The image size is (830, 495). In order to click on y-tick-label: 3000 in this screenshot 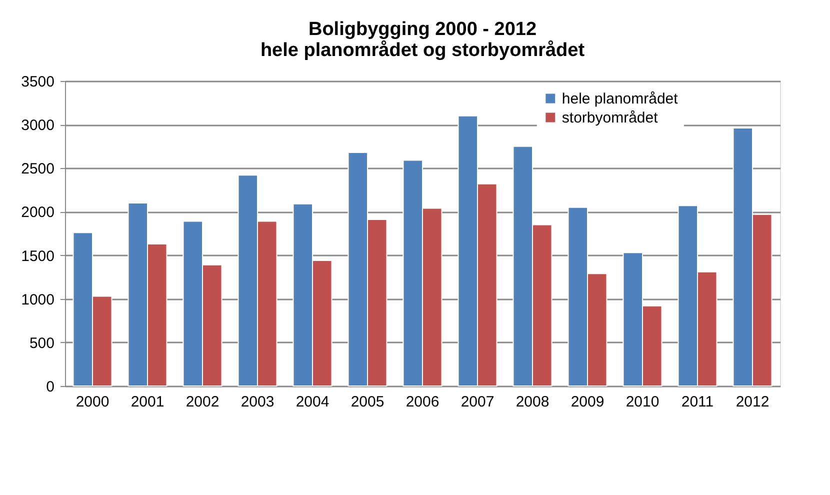, I will do `click(37, 125)`.